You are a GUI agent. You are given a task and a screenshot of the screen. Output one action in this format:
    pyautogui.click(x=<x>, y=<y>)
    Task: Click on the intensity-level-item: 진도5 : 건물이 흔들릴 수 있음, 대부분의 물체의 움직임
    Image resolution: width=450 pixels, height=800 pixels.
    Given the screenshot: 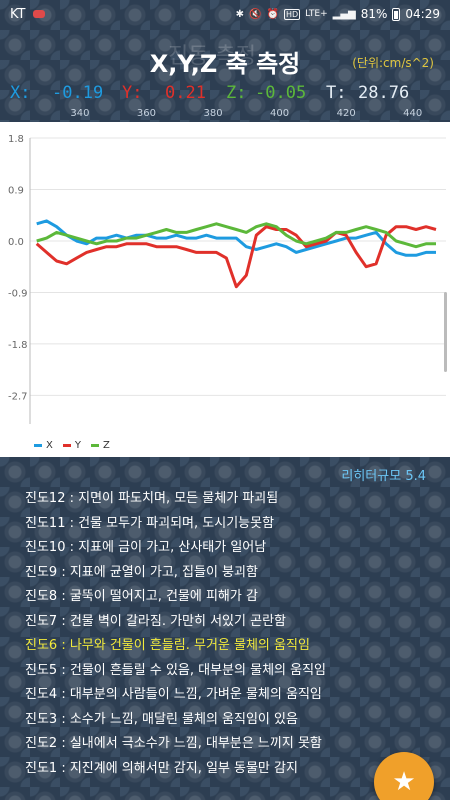 What is the action you would take?
    pyautogui.click(x=176, y=670)
    